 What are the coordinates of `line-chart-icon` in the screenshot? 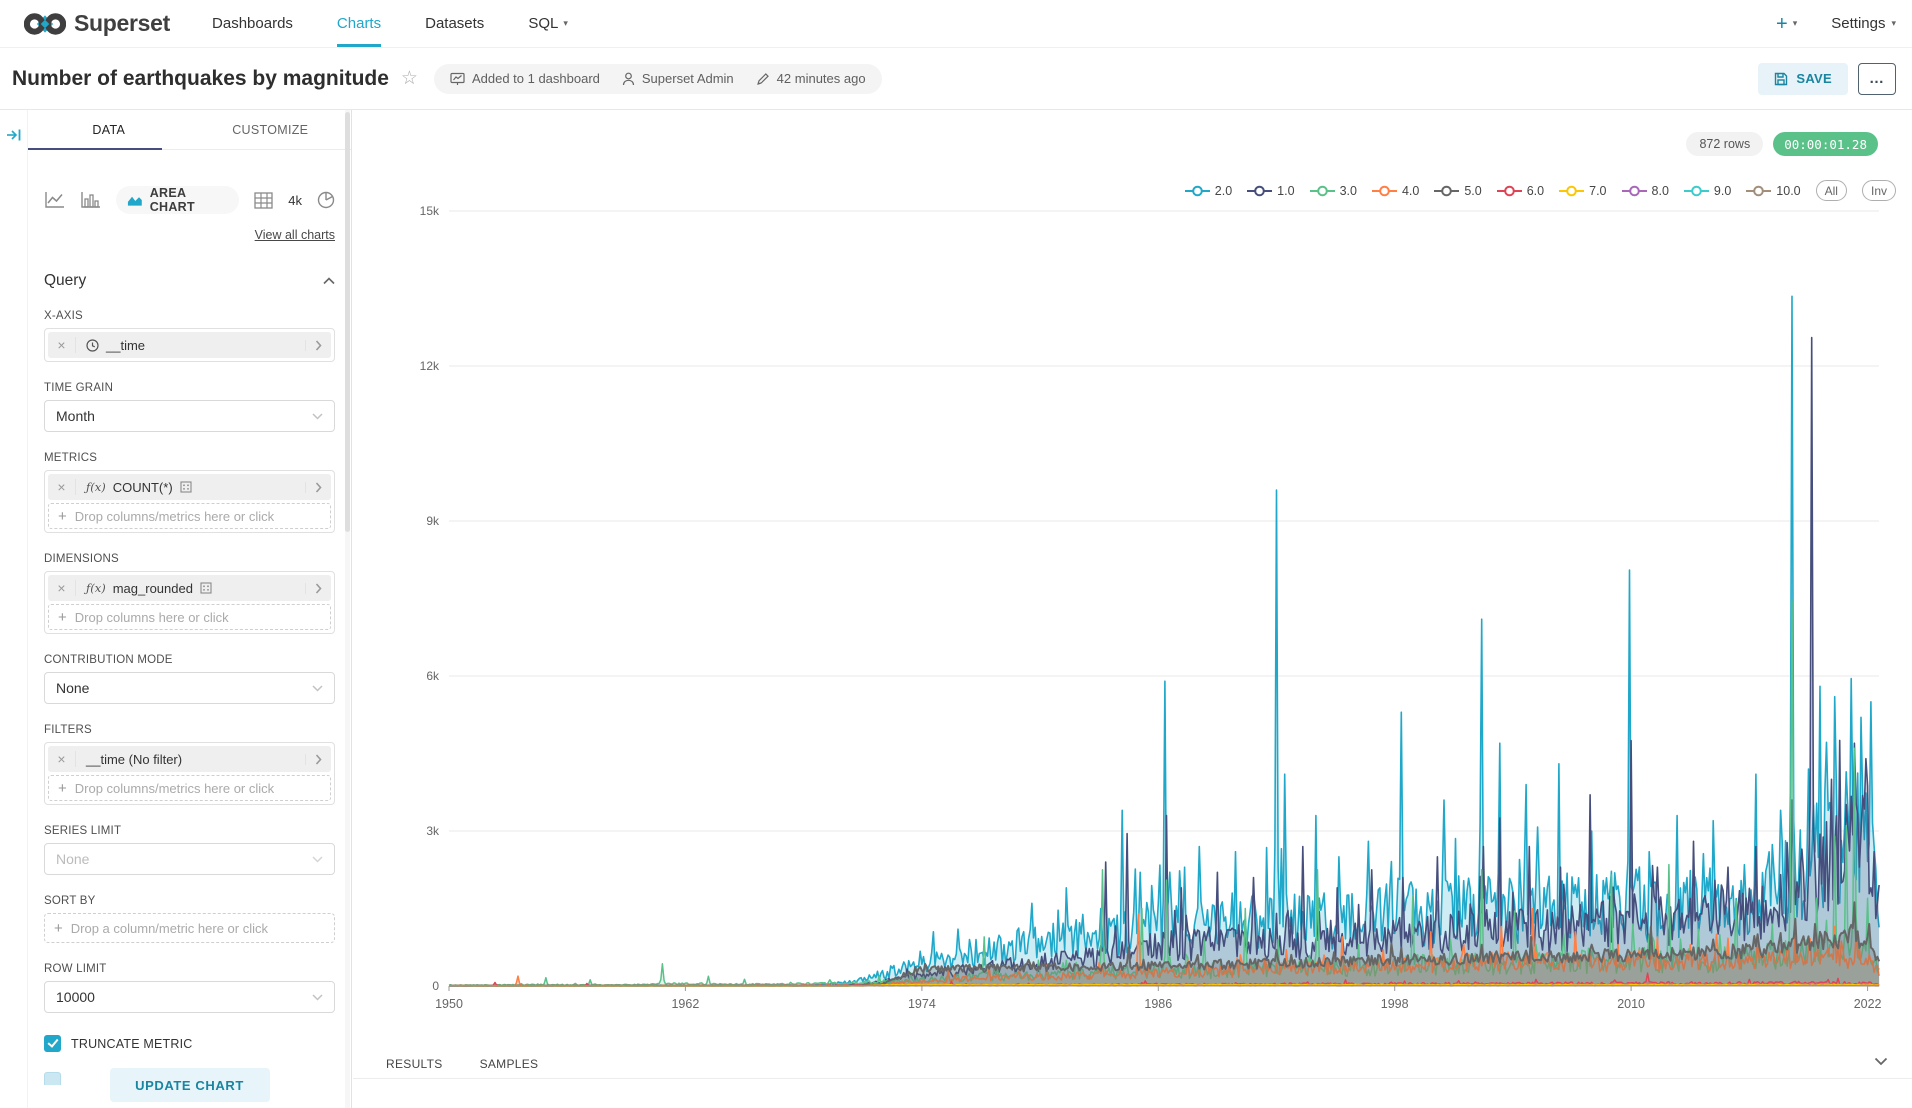 It's located at (54, 200).